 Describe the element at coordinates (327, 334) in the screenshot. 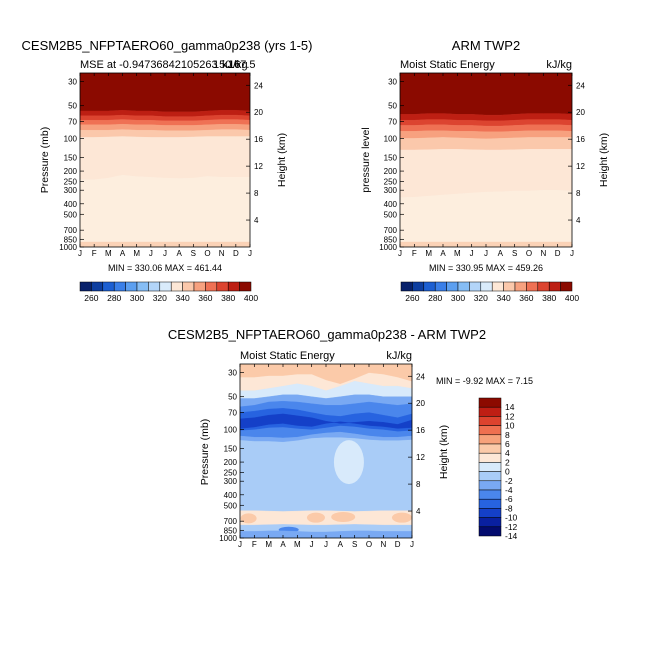

I see `panel-title: CESM2B5_NFPTAERO60_gamma0p238 - ARM TWP2` at that location.